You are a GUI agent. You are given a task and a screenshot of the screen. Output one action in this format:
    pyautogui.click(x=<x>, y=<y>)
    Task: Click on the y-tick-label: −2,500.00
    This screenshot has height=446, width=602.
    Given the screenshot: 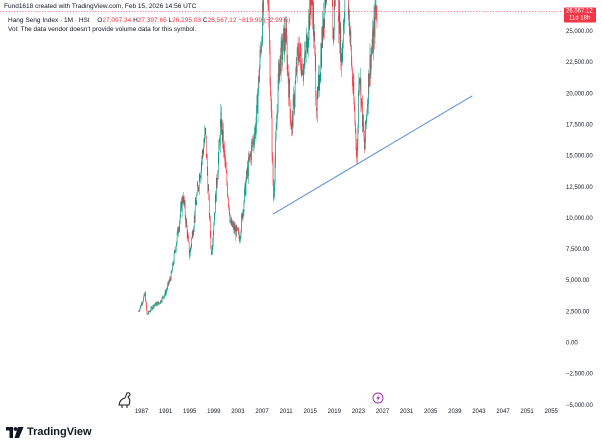 What is the action you would take?
    pyautogui.click(x=580, y=375)
    